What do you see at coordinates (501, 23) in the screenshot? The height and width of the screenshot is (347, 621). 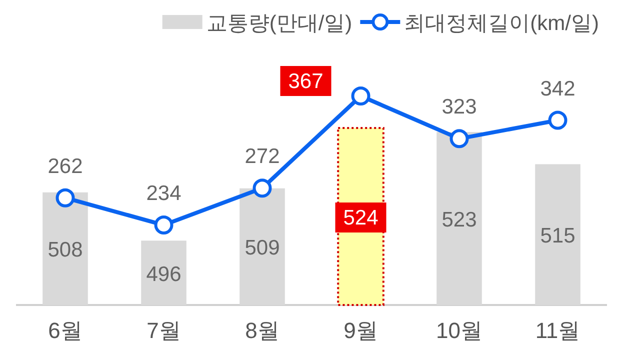 I see `legend-label: 최대정체길이(km/일)` at bounding box center [501, 23].